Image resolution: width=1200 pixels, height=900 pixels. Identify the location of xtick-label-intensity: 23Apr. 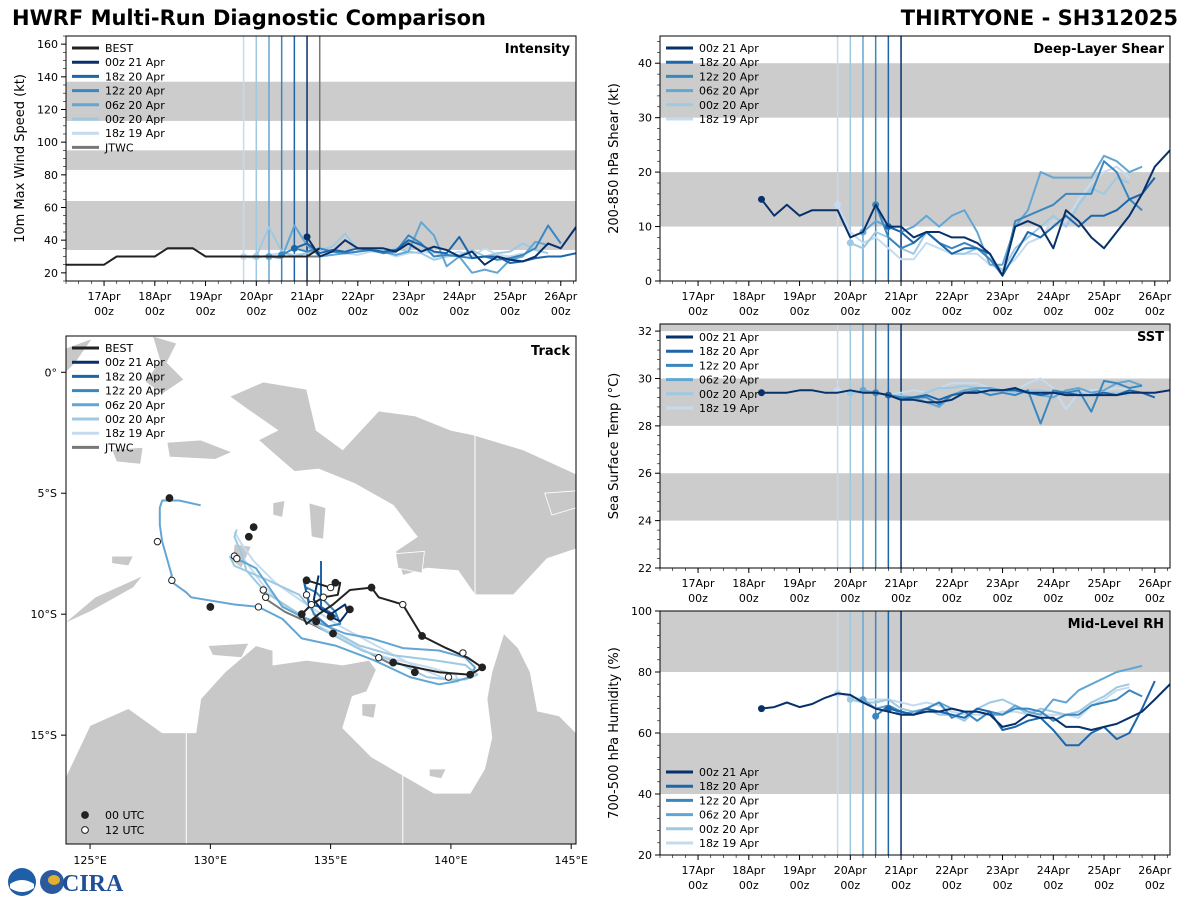
(409, 296).